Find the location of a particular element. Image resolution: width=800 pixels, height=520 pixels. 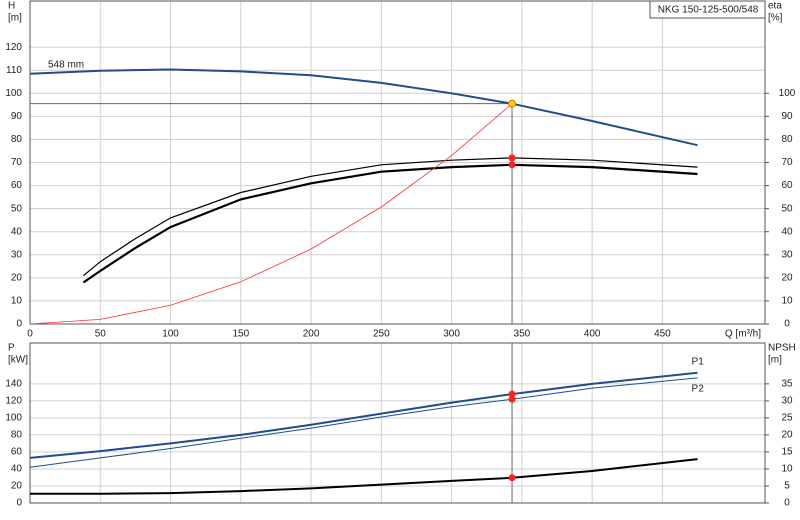

x-tick-label: 0 is located at coordinates (30, 334).